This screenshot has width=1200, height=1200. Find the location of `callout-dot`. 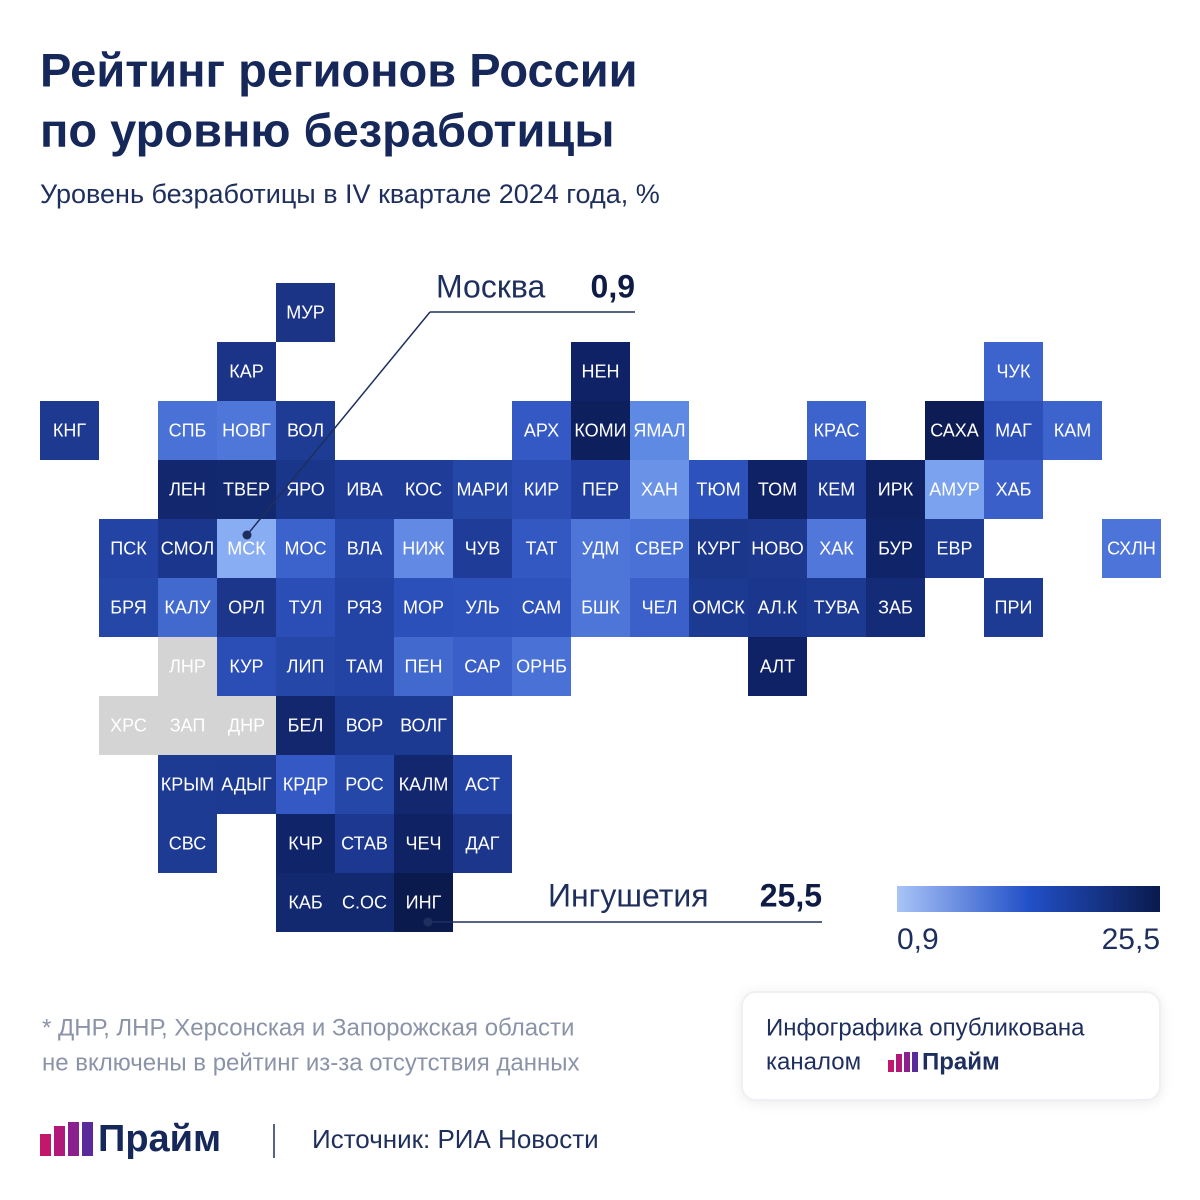

callout-dot is located at coordinates (428, 922).